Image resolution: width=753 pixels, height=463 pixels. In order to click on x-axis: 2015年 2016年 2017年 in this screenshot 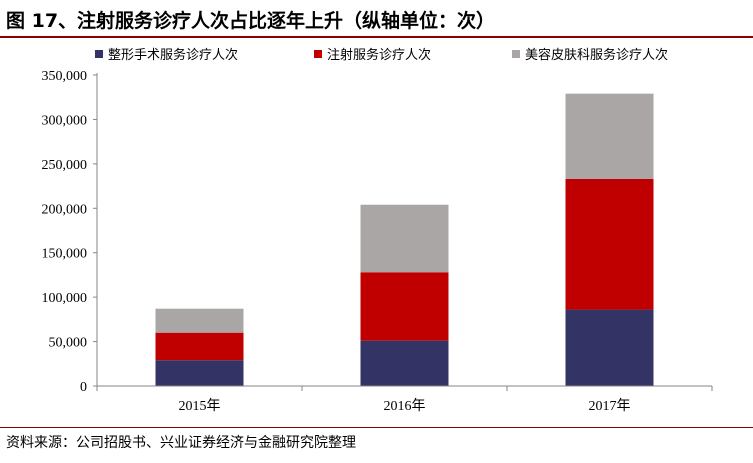, I will do `click(404, 399)`.